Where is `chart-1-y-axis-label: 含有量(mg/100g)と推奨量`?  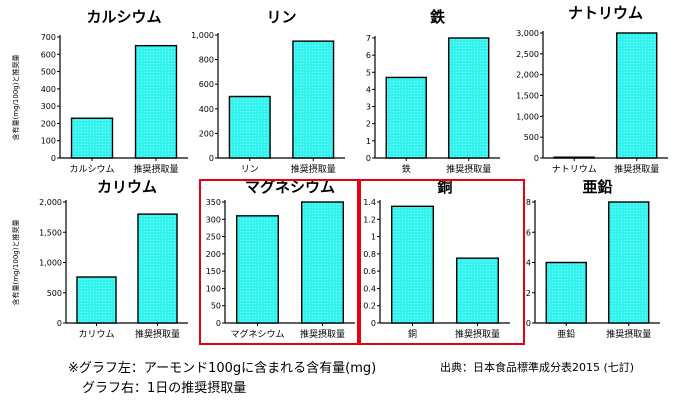
chart-1-y-axis-label: 含有量(mg/100g)と推奨量 is located at coordinates (15, 98).